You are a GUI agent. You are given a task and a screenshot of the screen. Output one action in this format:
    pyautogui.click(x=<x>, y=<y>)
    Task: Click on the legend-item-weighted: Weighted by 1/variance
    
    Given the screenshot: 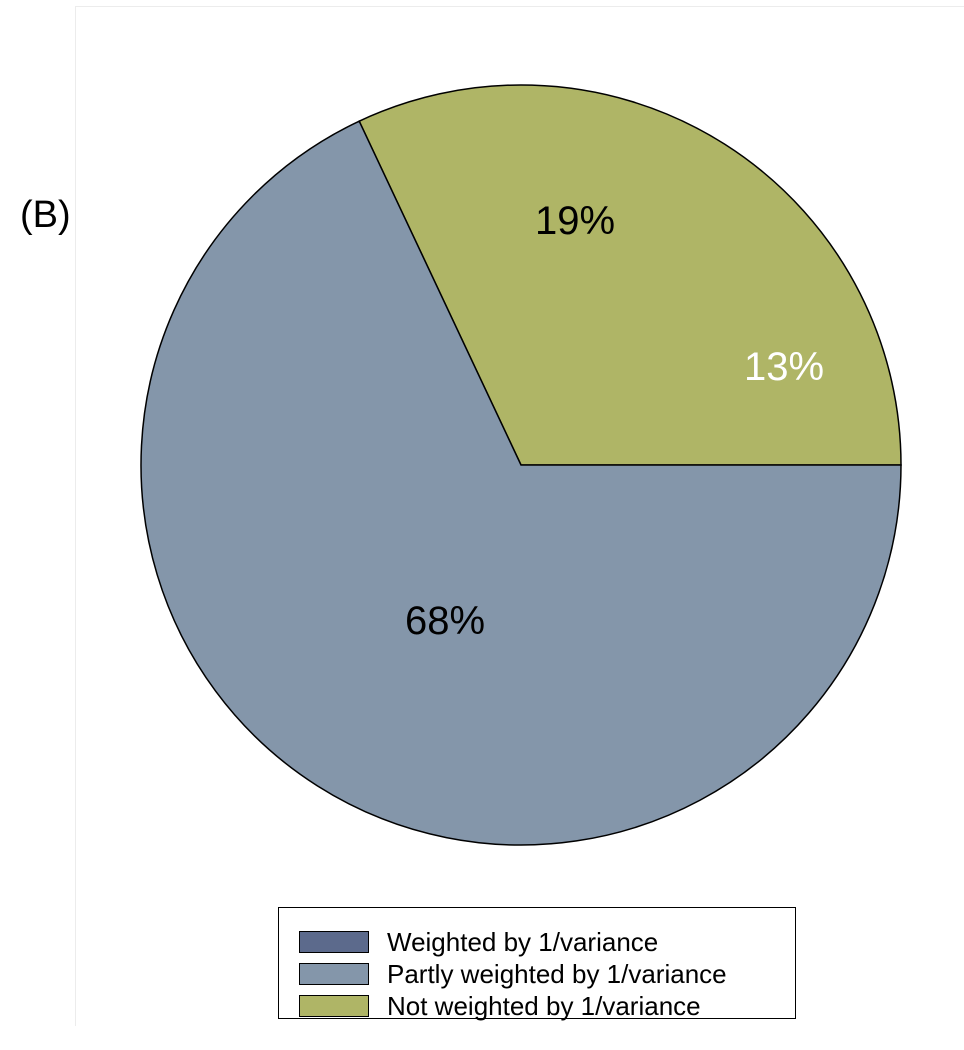 What is the action you would take?
    pyautogui.click(x=478, y=942)
    